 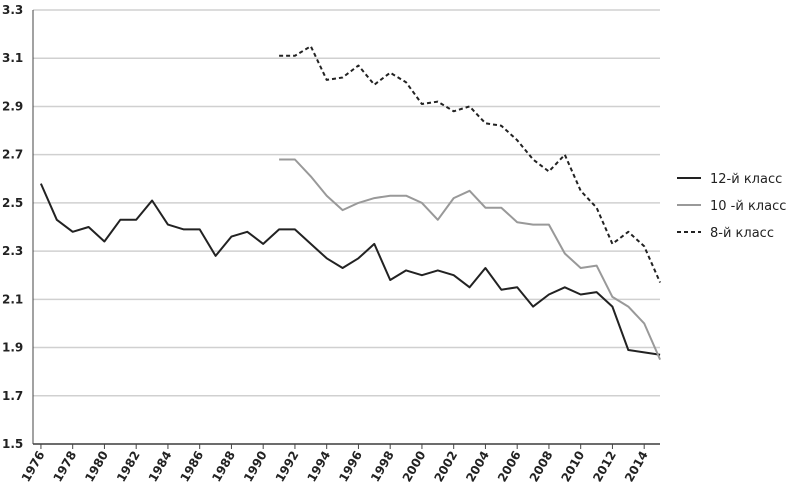 What do you see at coordinates (255, 467) in the screenshot?
I see `x-tick-label: 1990` at bounding box center [255, 467].